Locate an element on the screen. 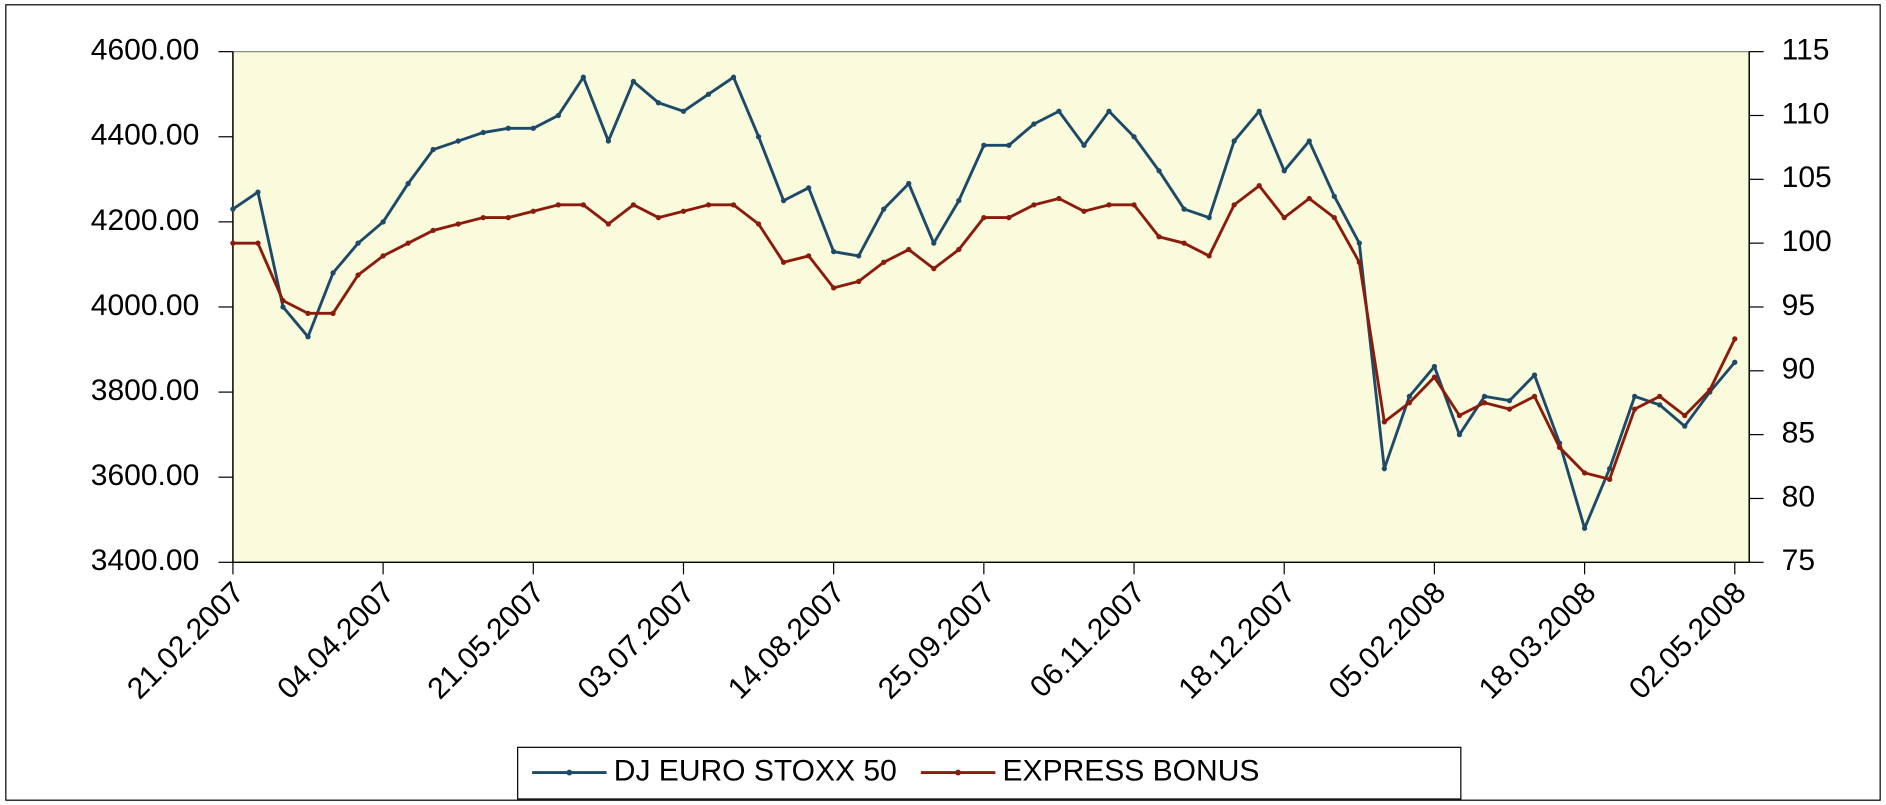  y2-tick-label: 105 is located at coordinates (1807, 177).